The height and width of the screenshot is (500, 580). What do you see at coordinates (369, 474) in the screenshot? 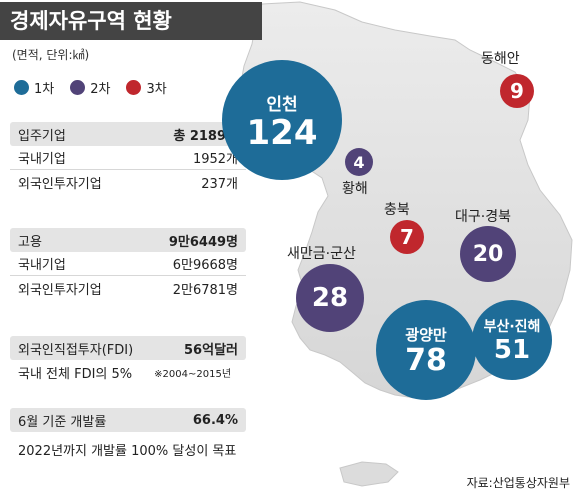
I see `jeju-island-shape` at bounding box center [369, 474].